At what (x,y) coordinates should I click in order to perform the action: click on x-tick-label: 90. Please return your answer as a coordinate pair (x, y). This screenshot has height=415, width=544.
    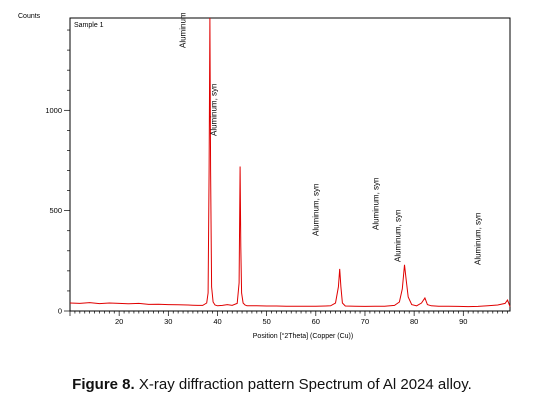
    Looking at the image, I should click on (463, 321).